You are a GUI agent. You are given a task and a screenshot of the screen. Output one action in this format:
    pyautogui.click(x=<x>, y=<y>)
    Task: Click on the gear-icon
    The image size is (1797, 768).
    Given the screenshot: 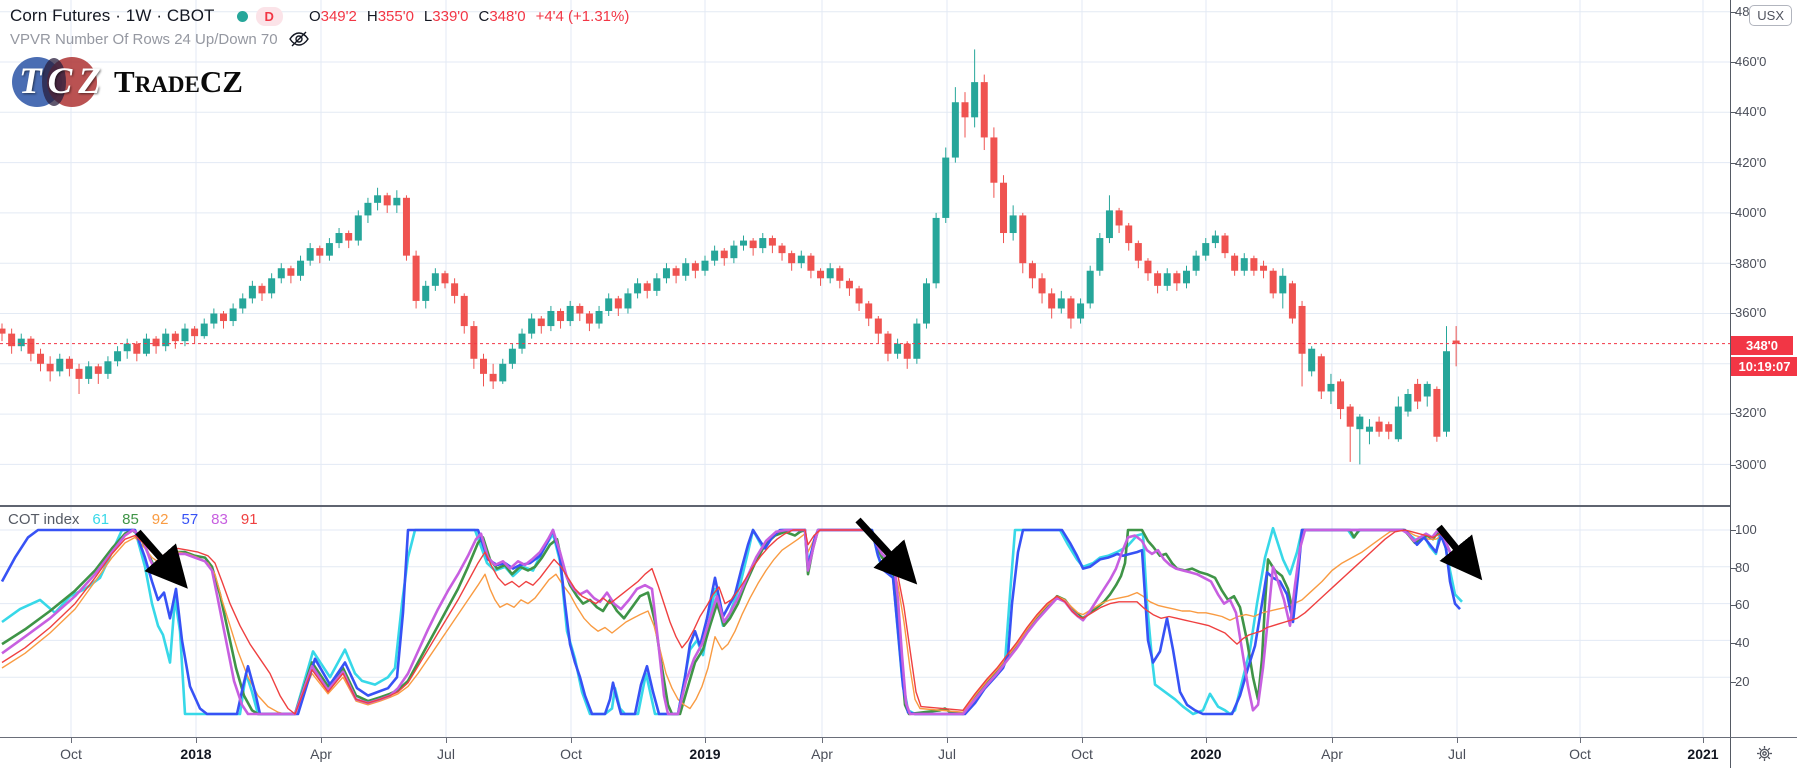 What is the action you would take?
    pyautogui.click(x=1764, y=753)
    